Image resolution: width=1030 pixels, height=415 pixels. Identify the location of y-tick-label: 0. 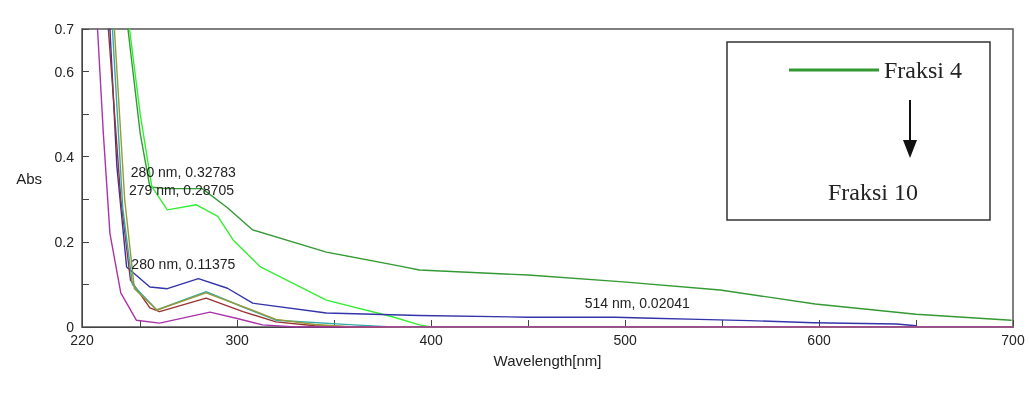
(70, 327).